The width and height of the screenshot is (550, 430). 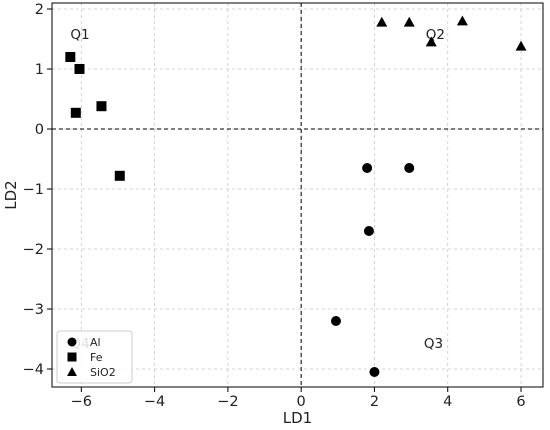 What do you see at coordinates (39, 130) in the screenshot?
I see `y-tick-label: 0` at bounding box center [39, 130].